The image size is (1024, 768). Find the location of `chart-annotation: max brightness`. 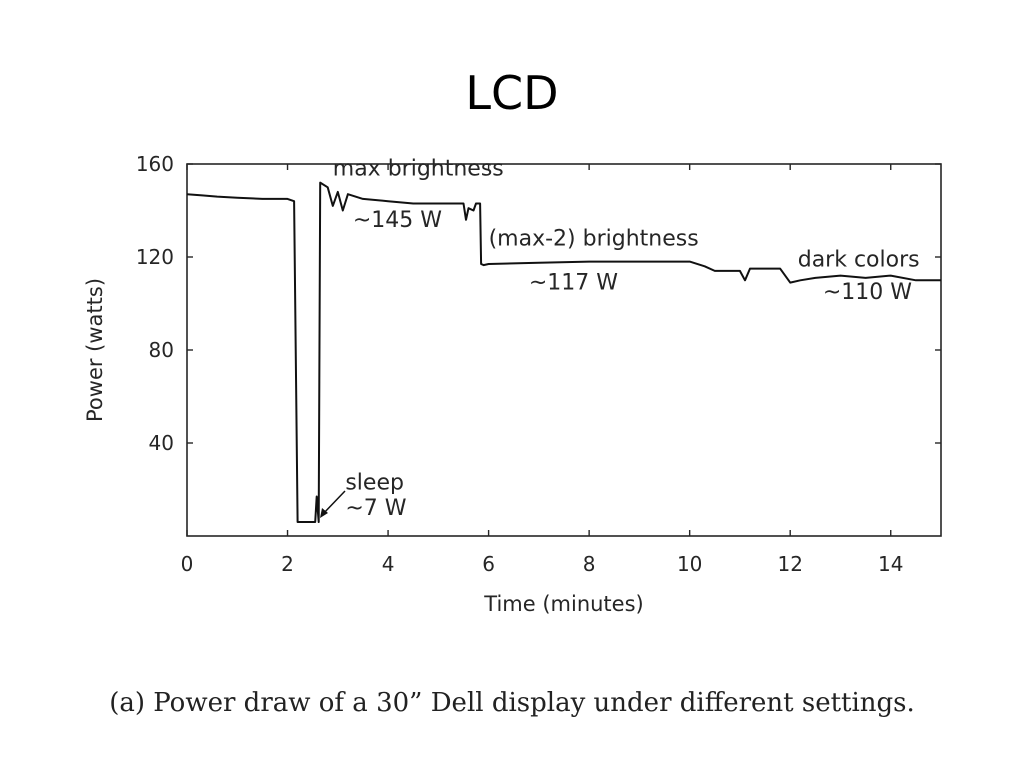

chart-annotation: max brightness is located at coordinates (418, 169).